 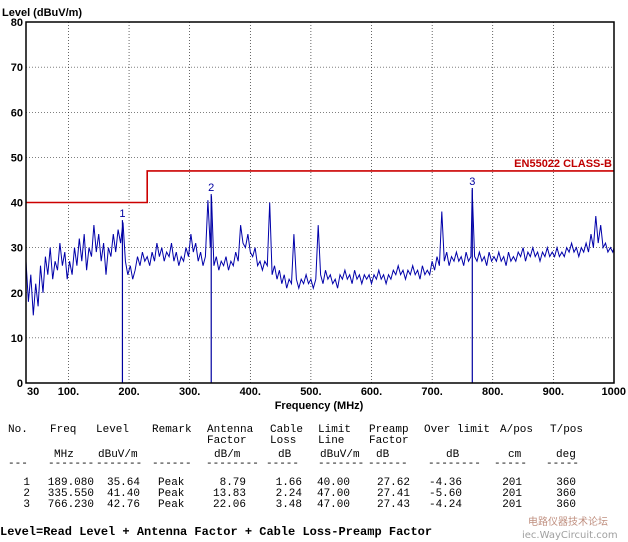 What do you see at coordinates (123, 505) in the screenshot?
I see `table-cell: 42.76` at bounding box center [123, 505].